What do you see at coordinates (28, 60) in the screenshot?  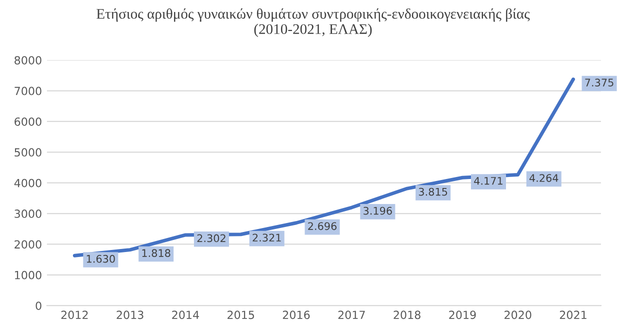 I see `y-tick-label: 8000` at bounding box center [28, 60].